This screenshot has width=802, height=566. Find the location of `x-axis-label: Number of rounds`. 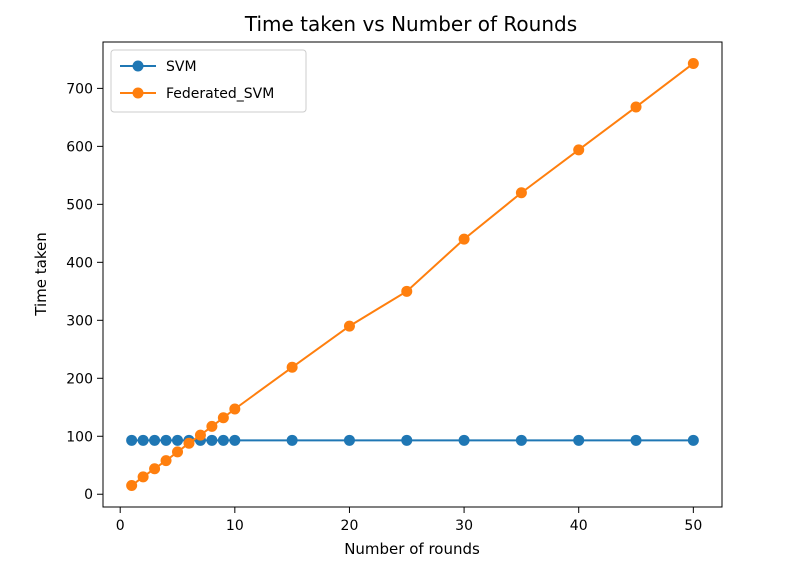

x-axis-label: Number of rounds is located at coordinates (412, 549).